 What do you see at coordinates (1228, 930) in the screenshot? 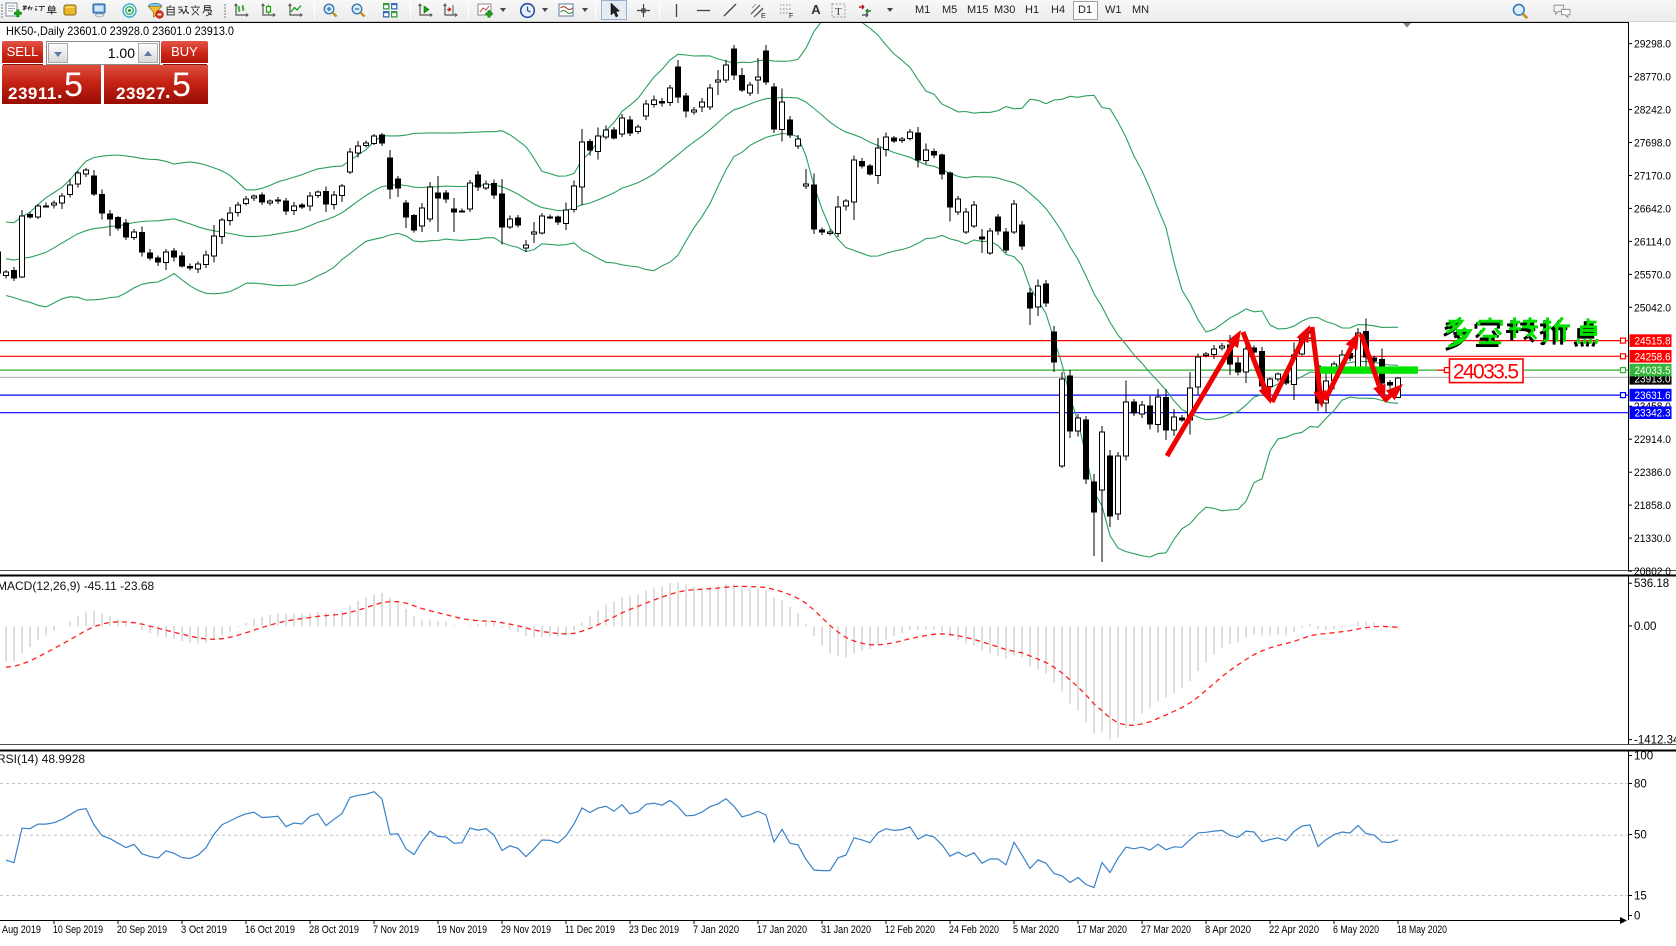
I see `svg-text: 8 Apr 2020` at bounding box center [1228, 930].